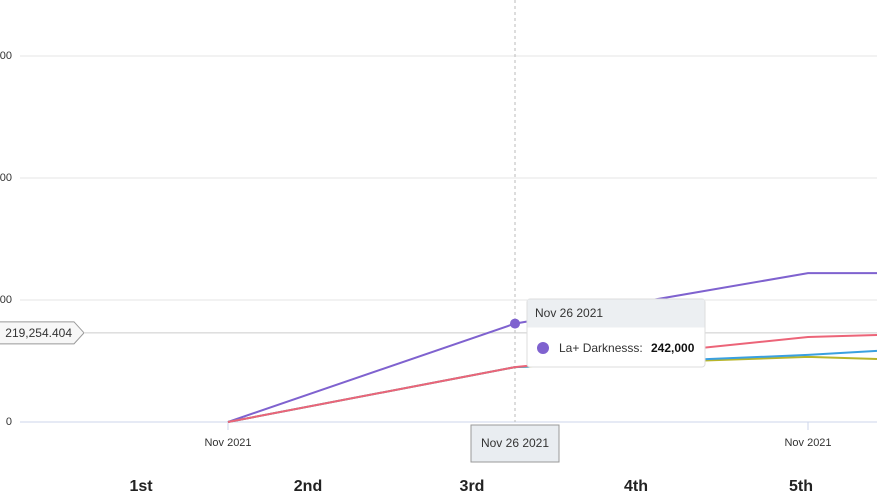 The width and height of the screenshot is (877, 504). What do you see at coordinates (6, 178) in the screenshot?
I see `y-tick-label: 600,000` at bounding box center [6, 178].